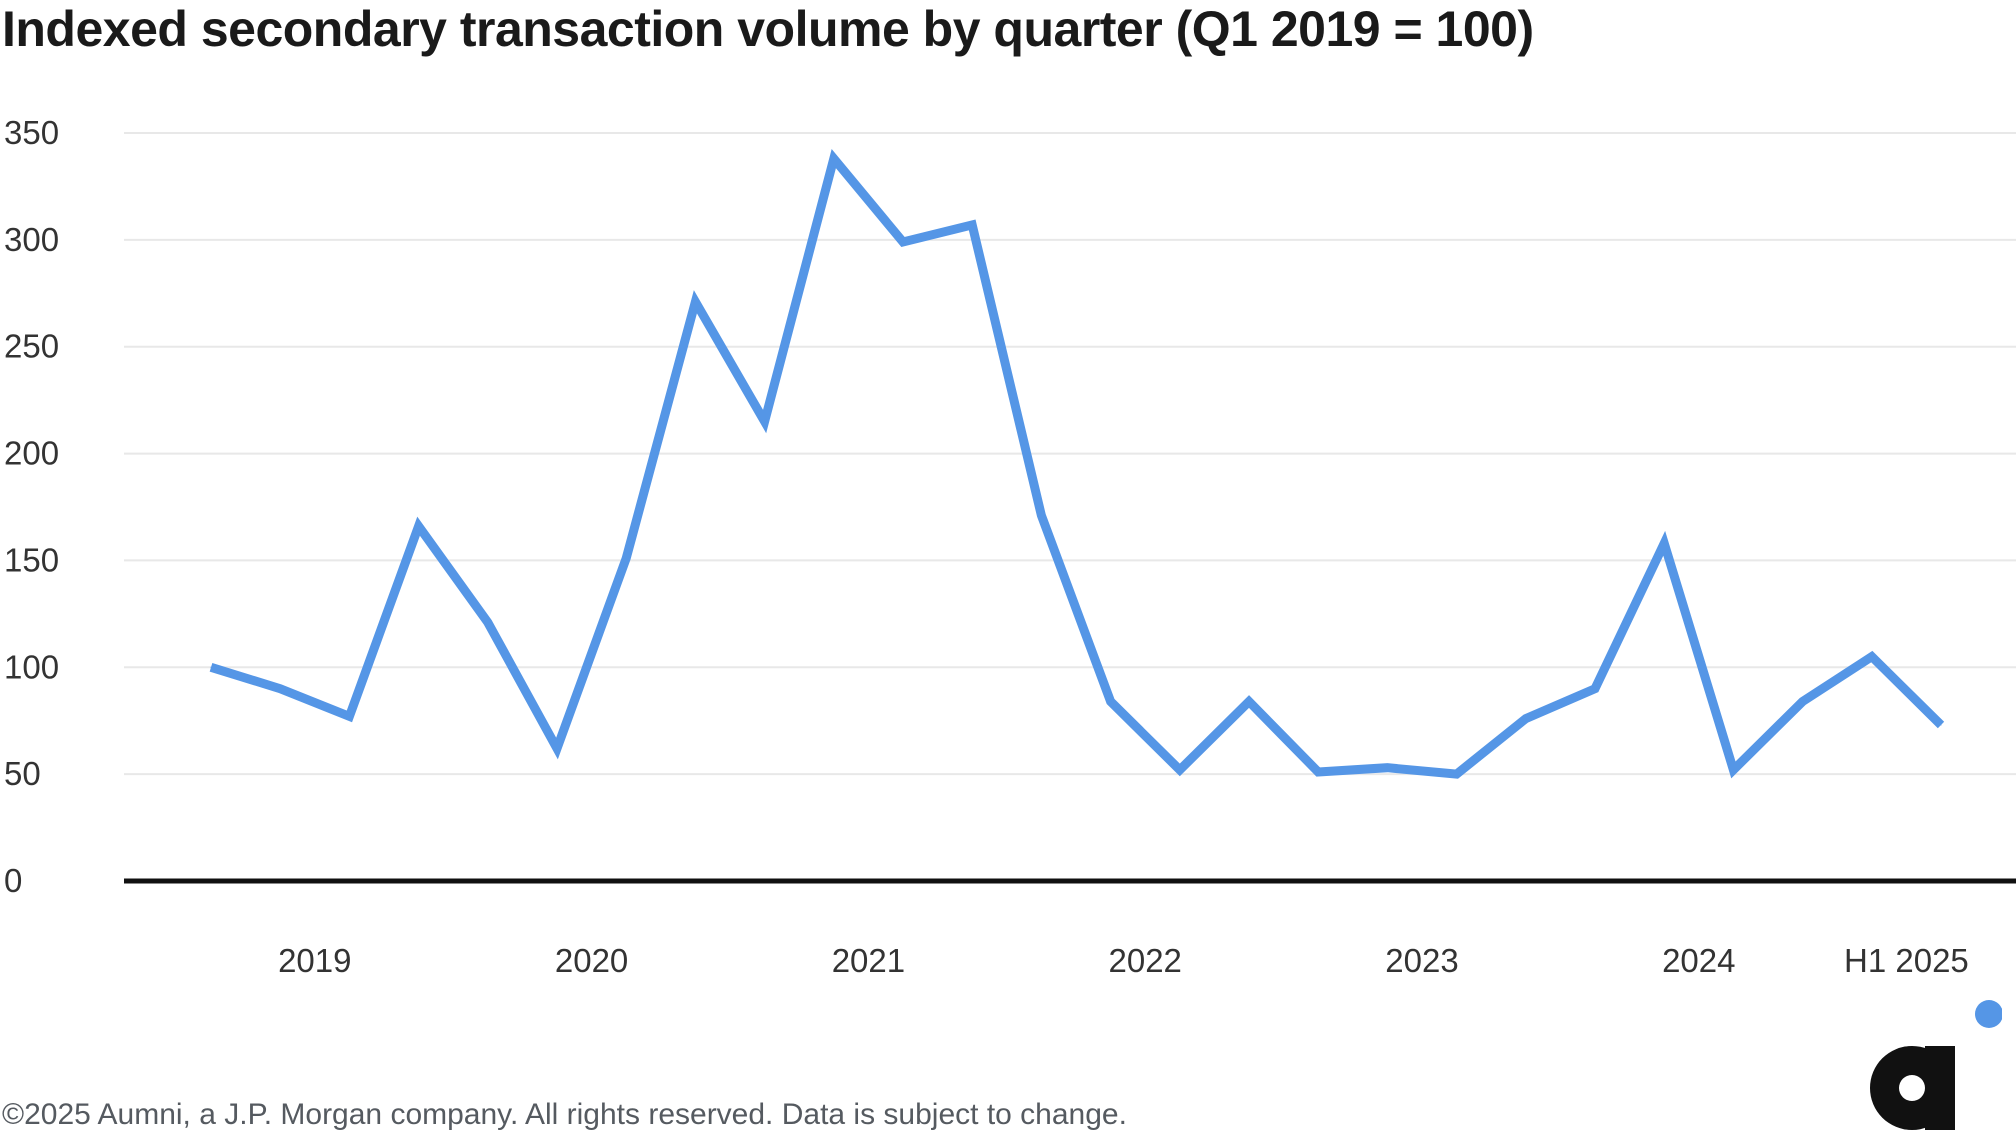 The width and height of the screenshot is (2016, 1134). What do you see at coordinates (314, 960) in the screenshot?
I see `x-tick-label: 2019` at bounding box center [314, 960].